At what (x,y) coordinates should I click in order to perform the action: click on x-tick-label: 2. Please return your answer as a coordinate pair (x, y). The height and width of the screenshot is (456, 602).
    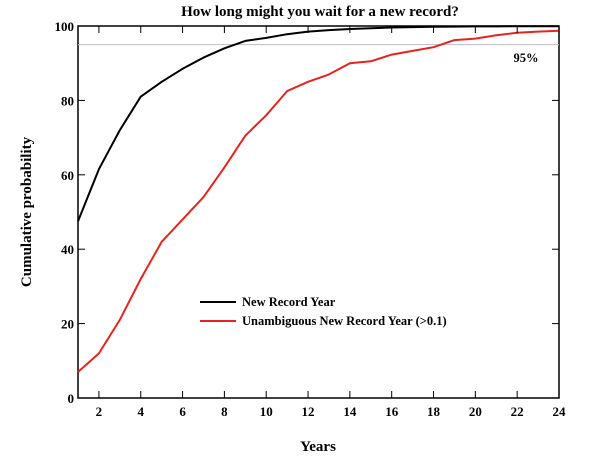
    Looking at the image, I should click on (99, 411).